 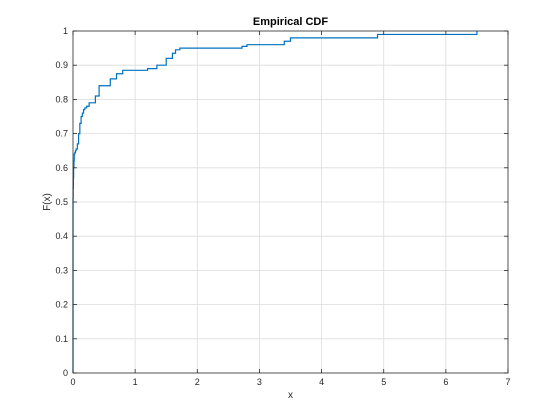 What do you see at coordinates (383, 382) in the screenshot?
I see `x-tick-label: 5` at bounding box center [383, 382].